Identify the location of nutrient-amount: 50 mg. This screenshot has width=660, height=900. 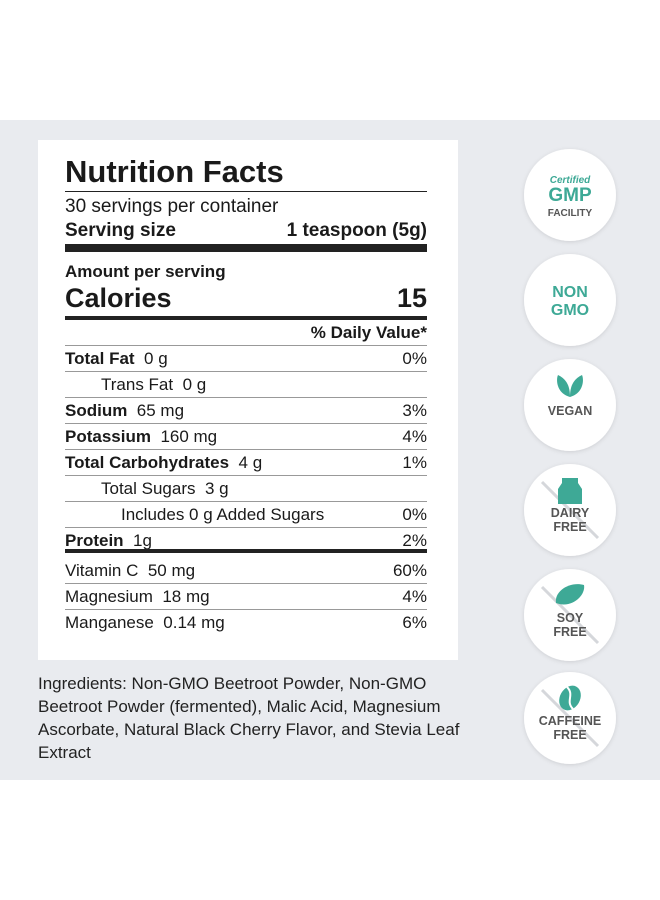
(171, 570).